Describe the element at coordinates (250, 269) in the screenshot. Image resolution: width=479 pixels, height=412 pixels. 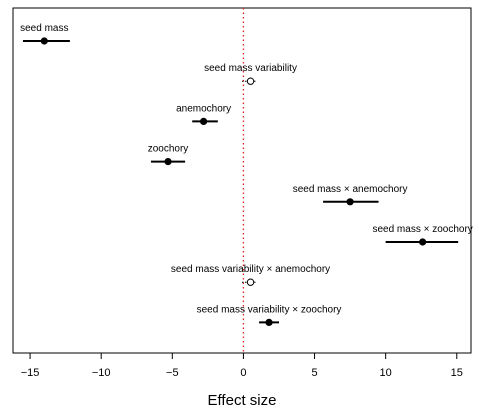
I see `row-label: seed mass variability × anemochory` at that location.